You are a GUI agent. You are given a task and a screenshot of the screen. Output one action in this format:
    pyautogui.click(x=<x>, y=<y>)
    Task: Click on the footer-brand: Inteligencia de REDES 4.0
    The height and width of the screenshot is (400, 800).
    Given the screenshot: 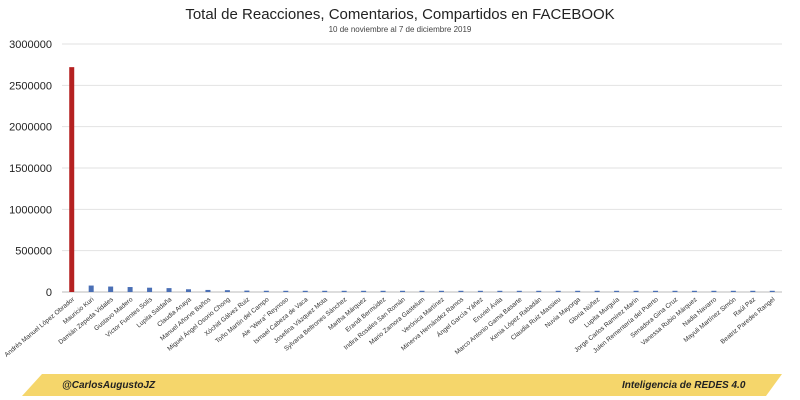 What is the action you would take?
    pyautogui.click(x=684, y=385)
    